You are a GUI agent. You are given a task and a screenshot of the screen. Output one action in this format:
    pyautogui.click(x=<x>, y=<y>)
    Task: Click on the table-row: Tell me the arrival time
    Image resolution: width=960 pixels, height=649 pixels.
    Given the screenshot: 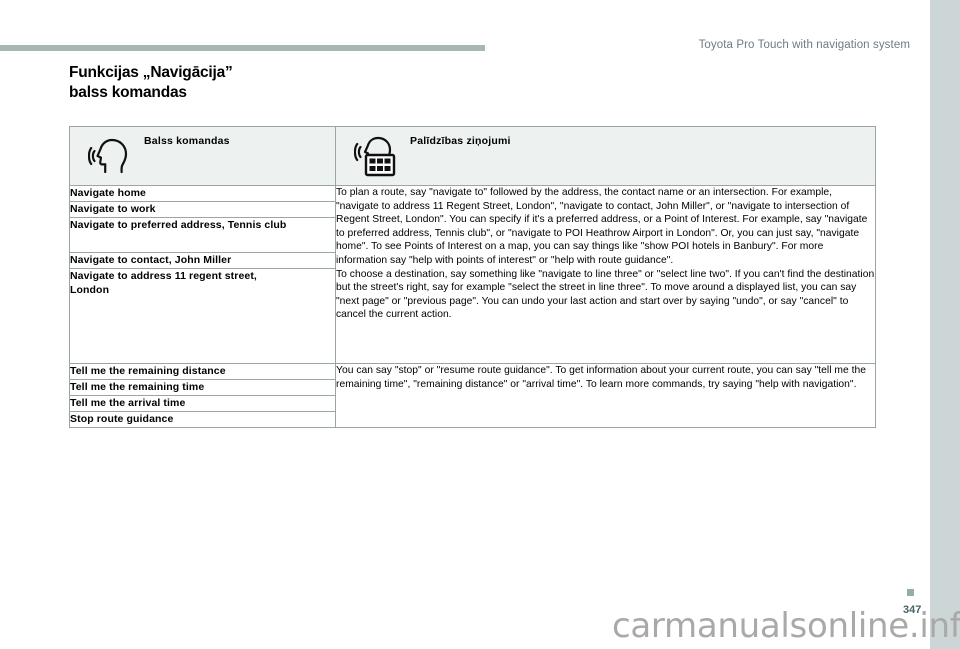 What is the action you would take?
    pyautogui.click(x=472, y=403)
    